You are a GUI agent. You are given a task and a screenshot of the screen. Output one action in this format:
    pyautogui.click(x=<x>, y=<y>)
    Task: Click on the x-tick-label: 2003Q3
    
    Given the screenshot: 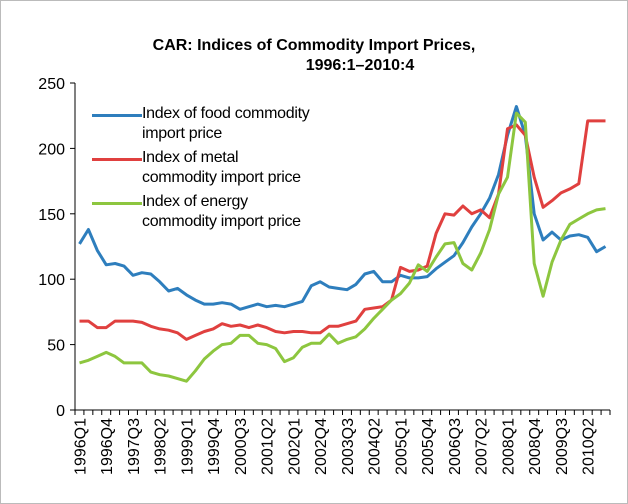 What is the action you would take?
    pyautogui.click(x=348, y=446)
    